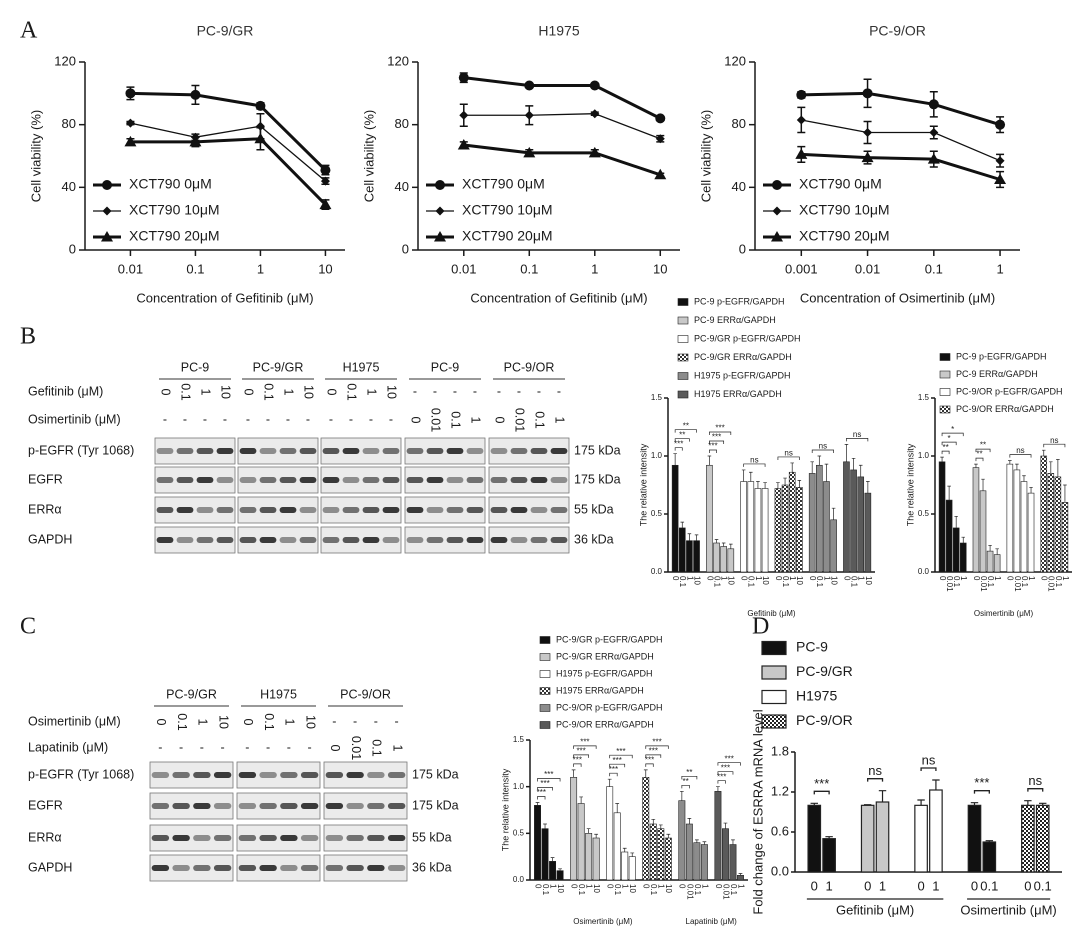 This screenshot has width=1080, height=932. I want to click on legend-label: PC-9/OR p-EGFR/GAPDH, so click(1009, 391).